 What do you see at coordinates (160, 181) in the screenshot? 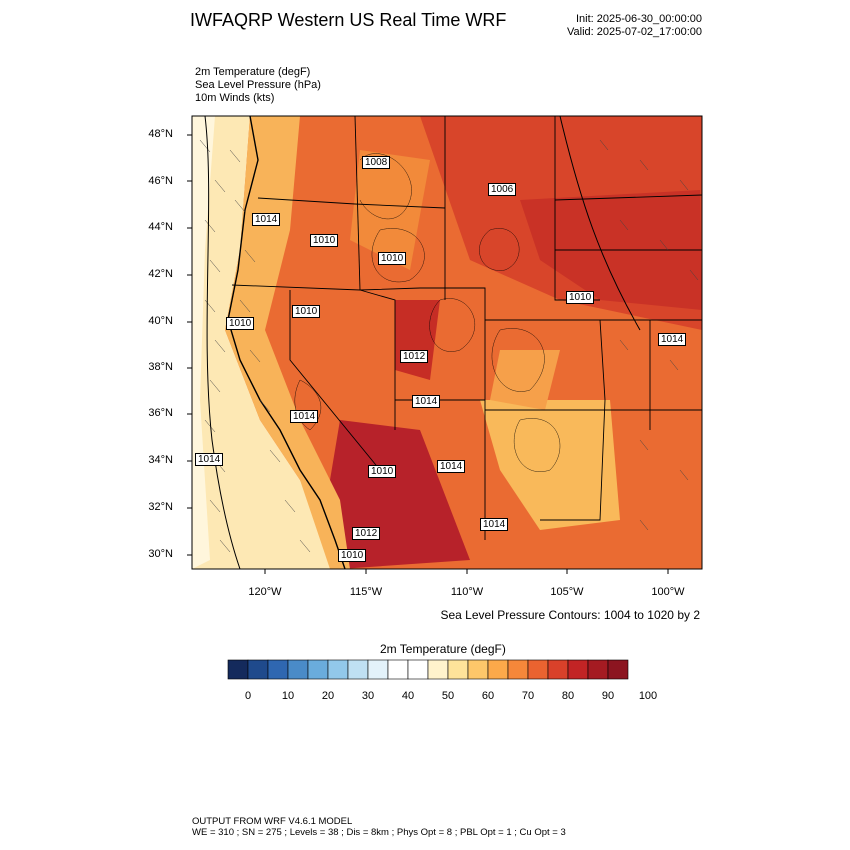
I see `lat-tick-46: 46°N` at bounding box center [160, 181].